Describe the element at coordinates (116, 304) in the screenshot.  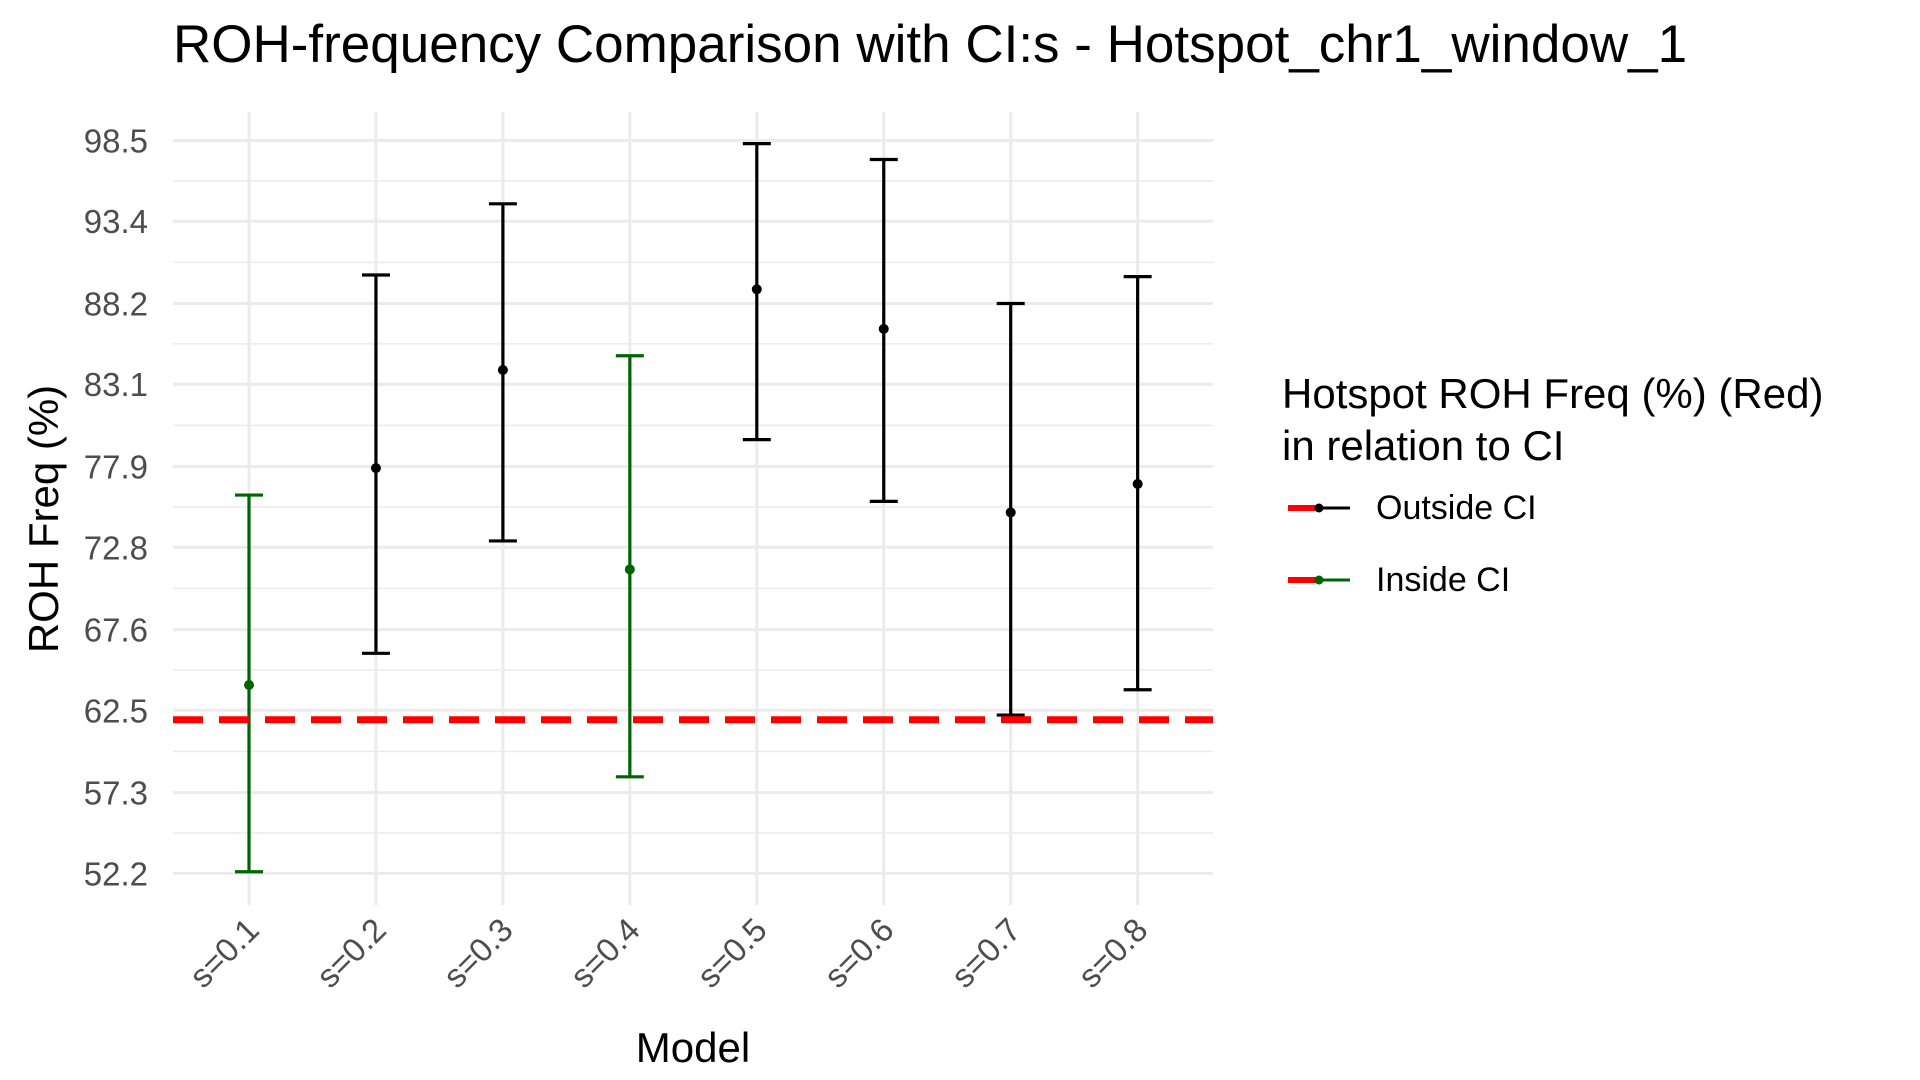
I see `y-tick-label: 88.2` at that location.